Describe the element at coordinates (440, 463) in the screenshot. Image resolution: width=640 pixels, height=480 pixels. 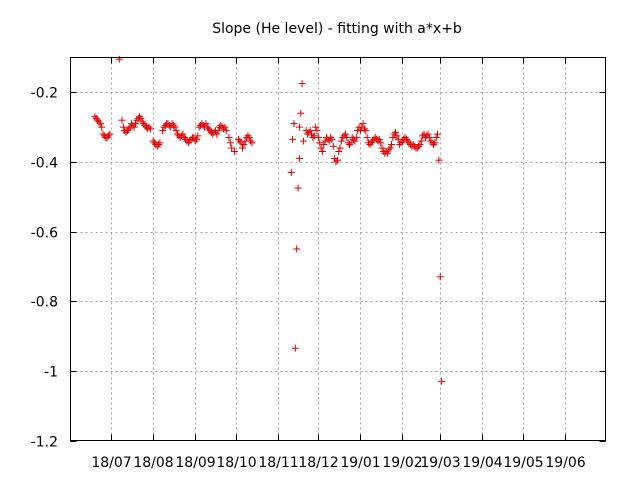
I see `x-tick-label: 19/03` at that location.